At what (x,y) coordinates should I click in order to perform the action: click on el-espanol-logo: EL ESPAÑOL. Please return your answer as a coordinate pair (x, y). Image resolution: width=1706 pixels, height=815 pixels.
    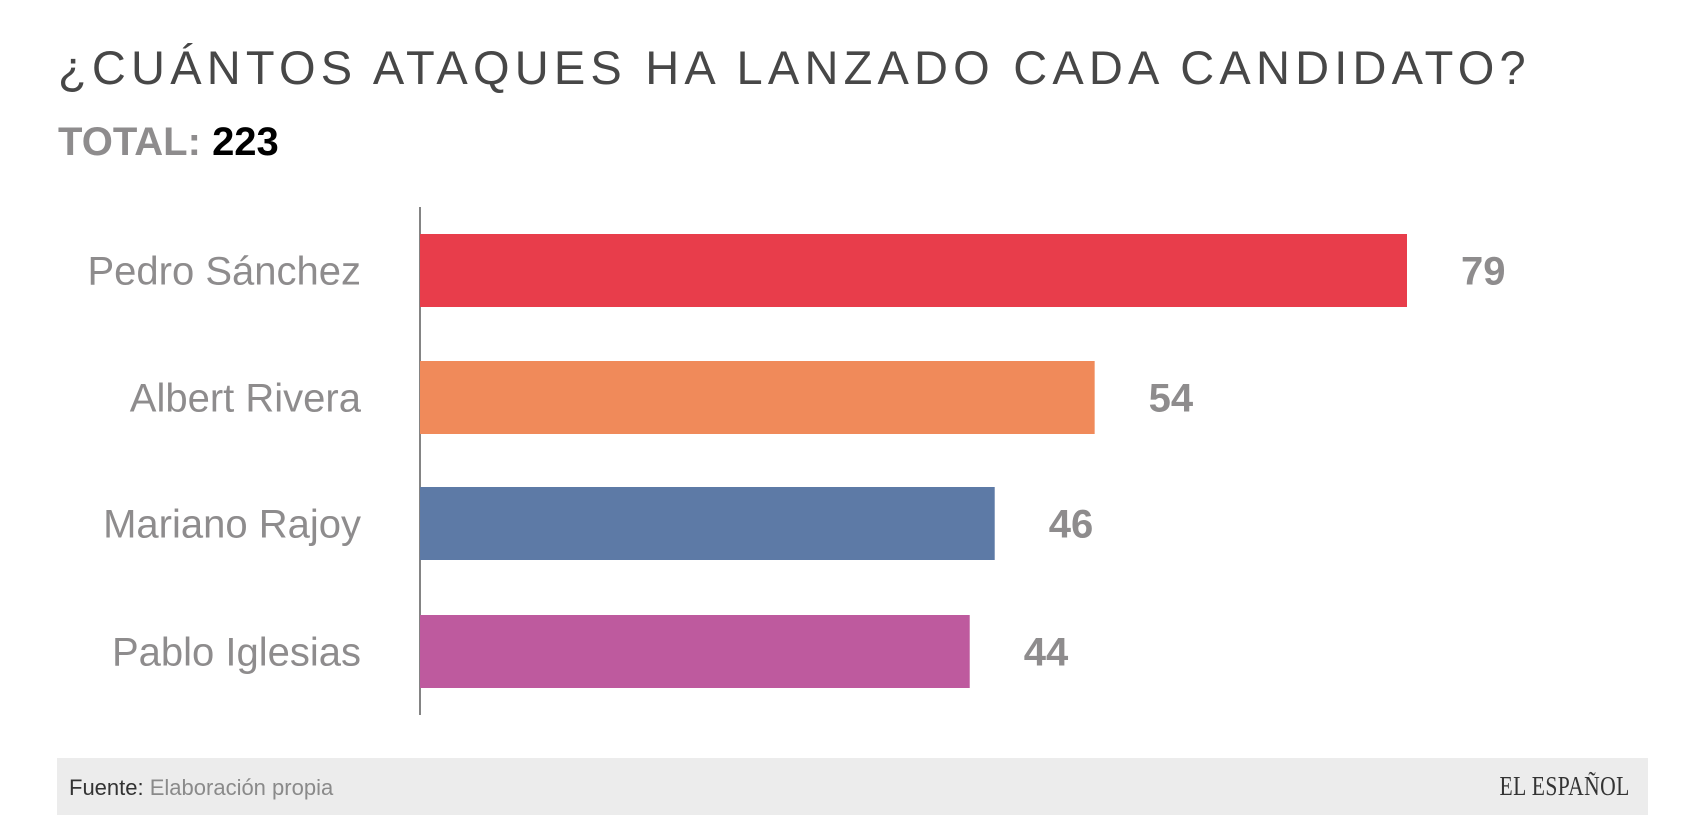
    Looking at the image, I should click on (1564, 786).